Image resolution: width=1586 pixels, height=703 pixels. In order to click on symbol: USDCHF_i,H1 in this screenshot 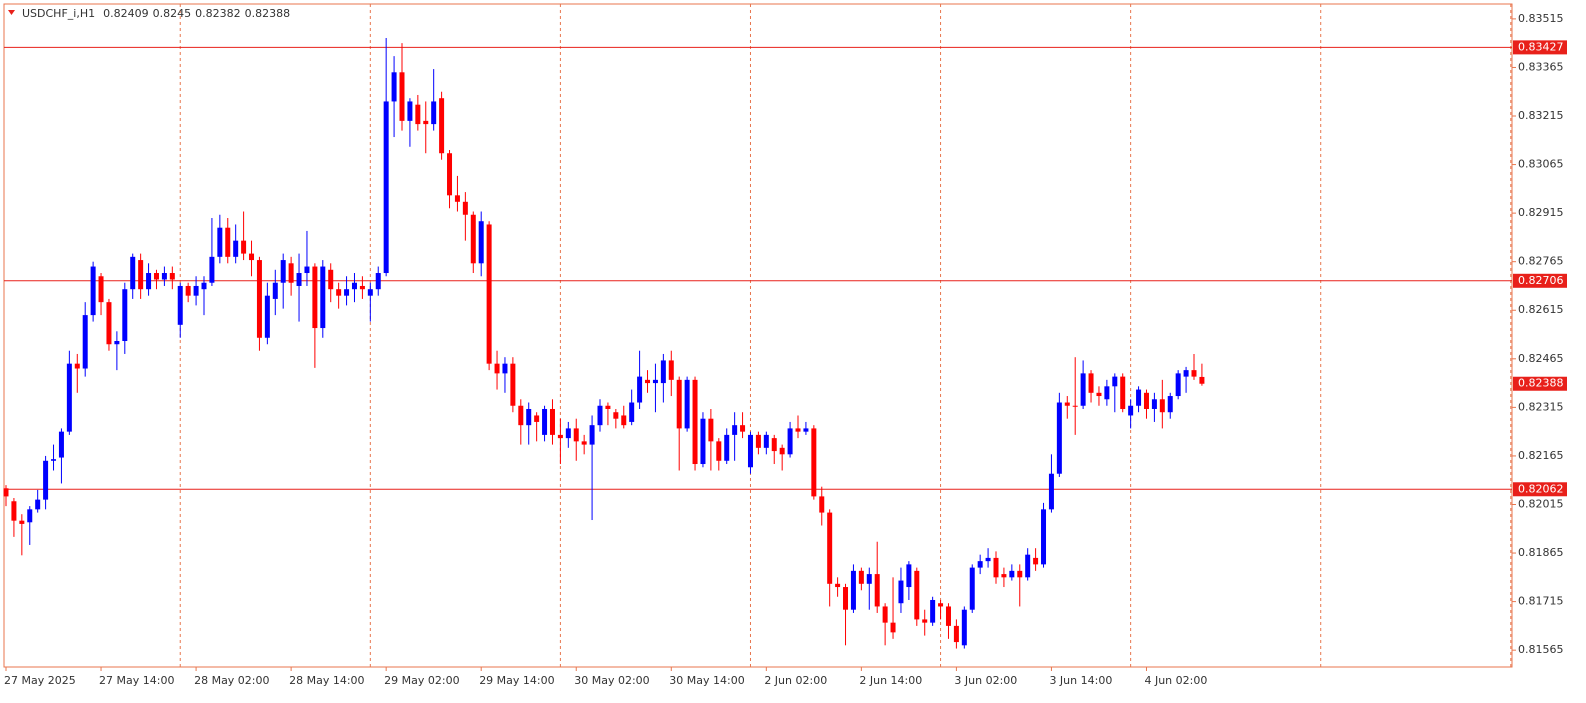, I will do `click(58, 13)`.